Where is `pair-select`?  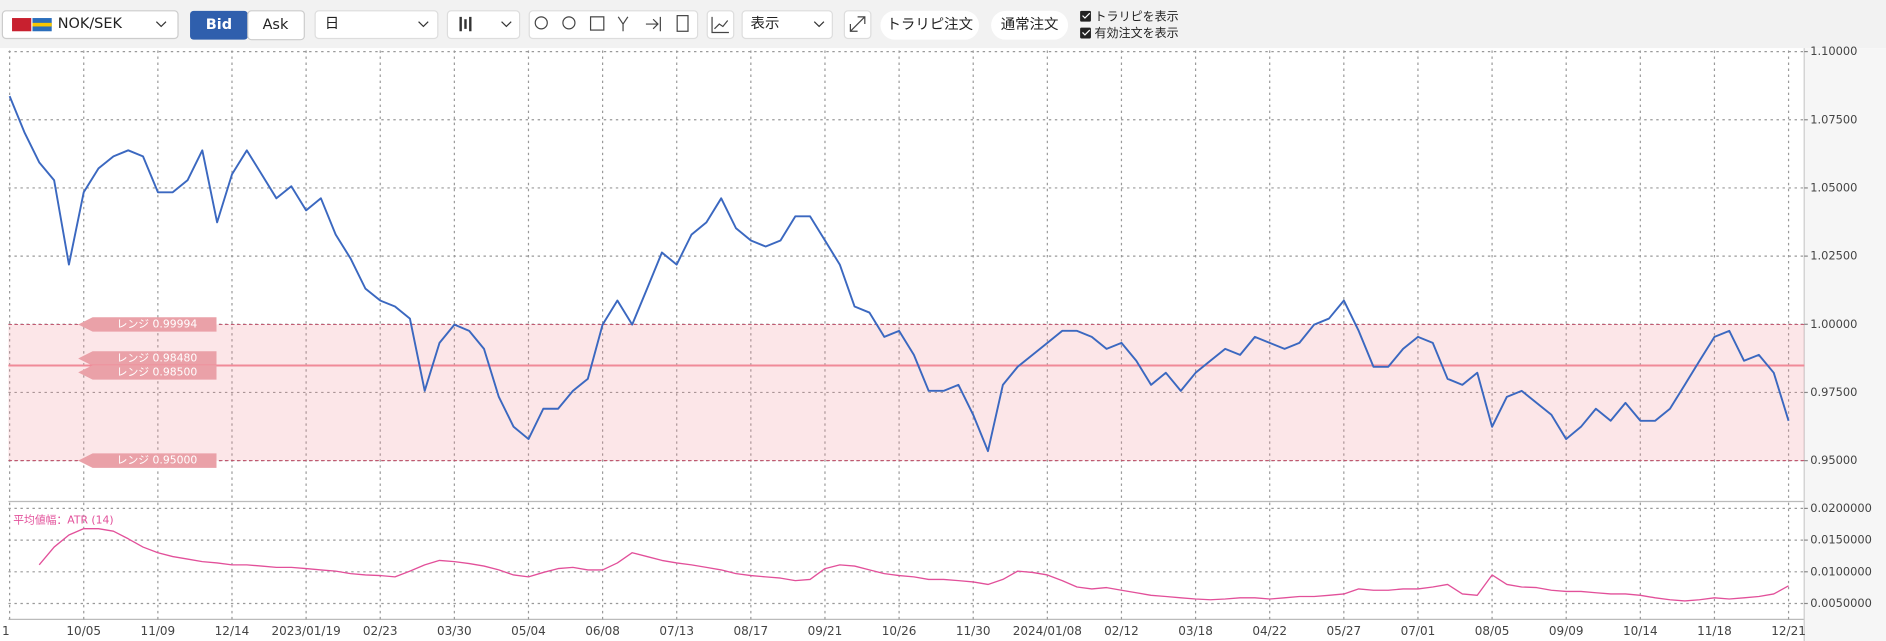 pair-select is located at coordinates (90, 25).